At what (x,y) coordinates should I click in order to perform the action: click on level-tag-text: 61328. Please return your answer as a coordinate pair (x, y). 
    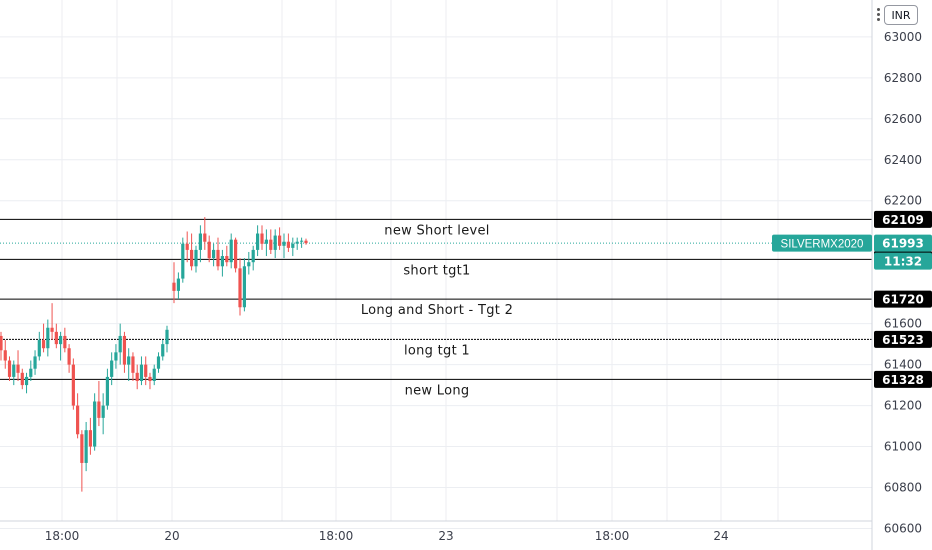
    Looking at the image, I should click on (903, 380).